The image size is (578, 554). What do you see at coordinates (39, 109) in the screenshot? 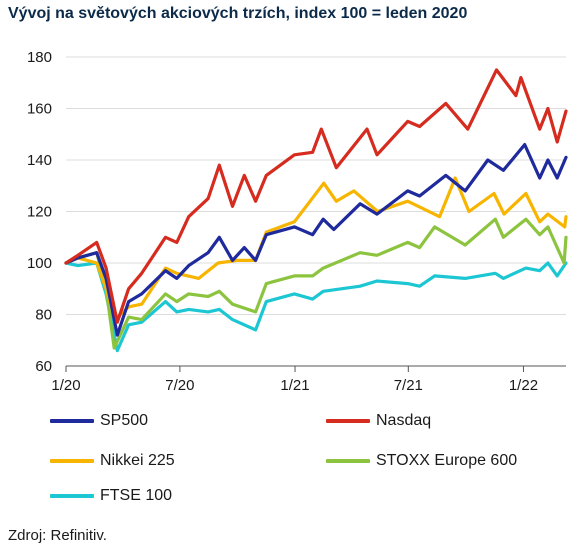
I see `y-tick-label: 160` at bounding box center [39, 109].